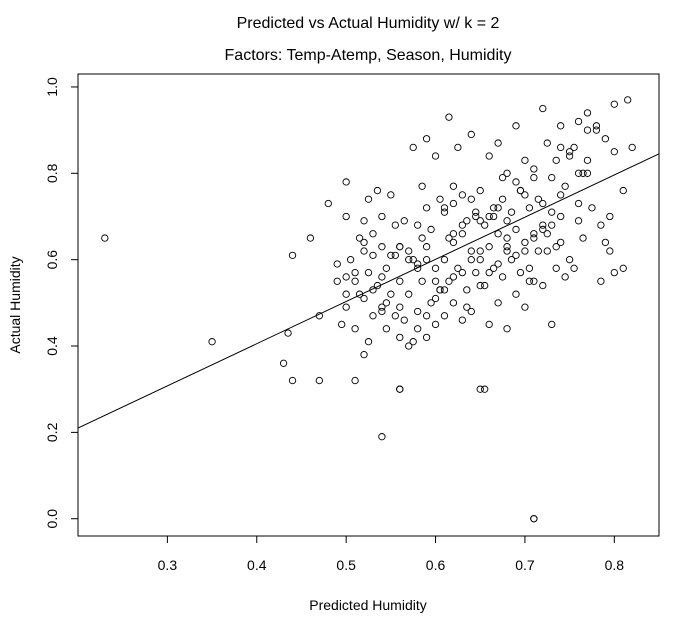  Describe the element at coordinates (52, 260) in the screenshot. I see `y-tick-label: 0.6` at that location.